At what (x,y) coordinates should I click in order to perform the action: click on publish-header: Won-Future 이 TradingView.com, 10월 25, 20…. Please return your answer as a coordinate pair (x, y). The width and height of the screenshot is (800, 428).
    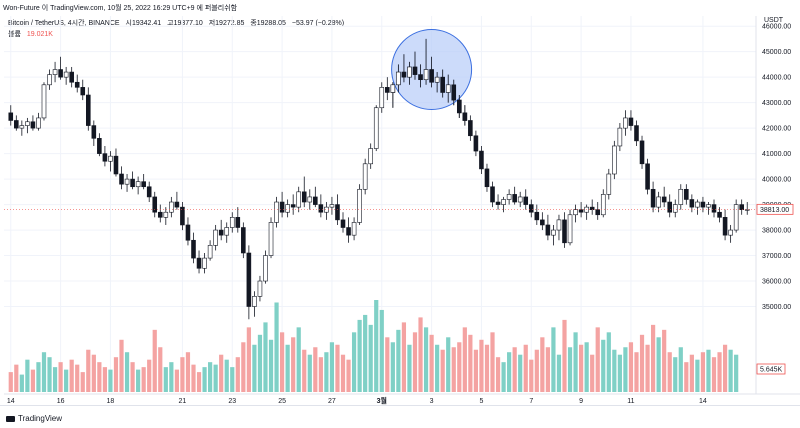
    Looking at the image, I should click on (400, 7).